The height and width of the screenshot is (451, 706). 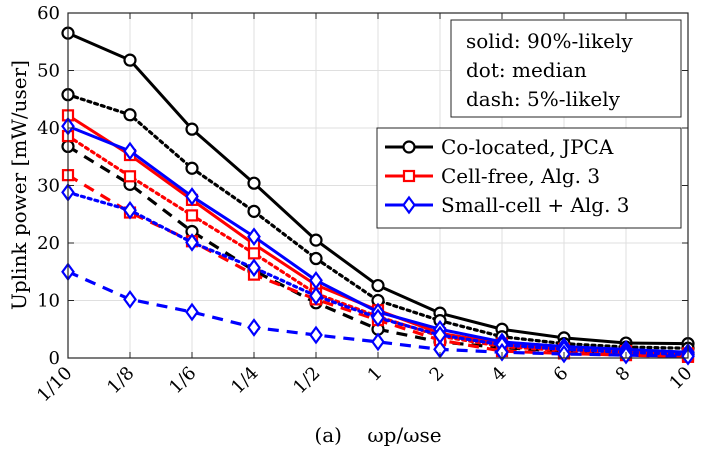 I want to click on y-tick-label: 20, so click(x=48, y=243).